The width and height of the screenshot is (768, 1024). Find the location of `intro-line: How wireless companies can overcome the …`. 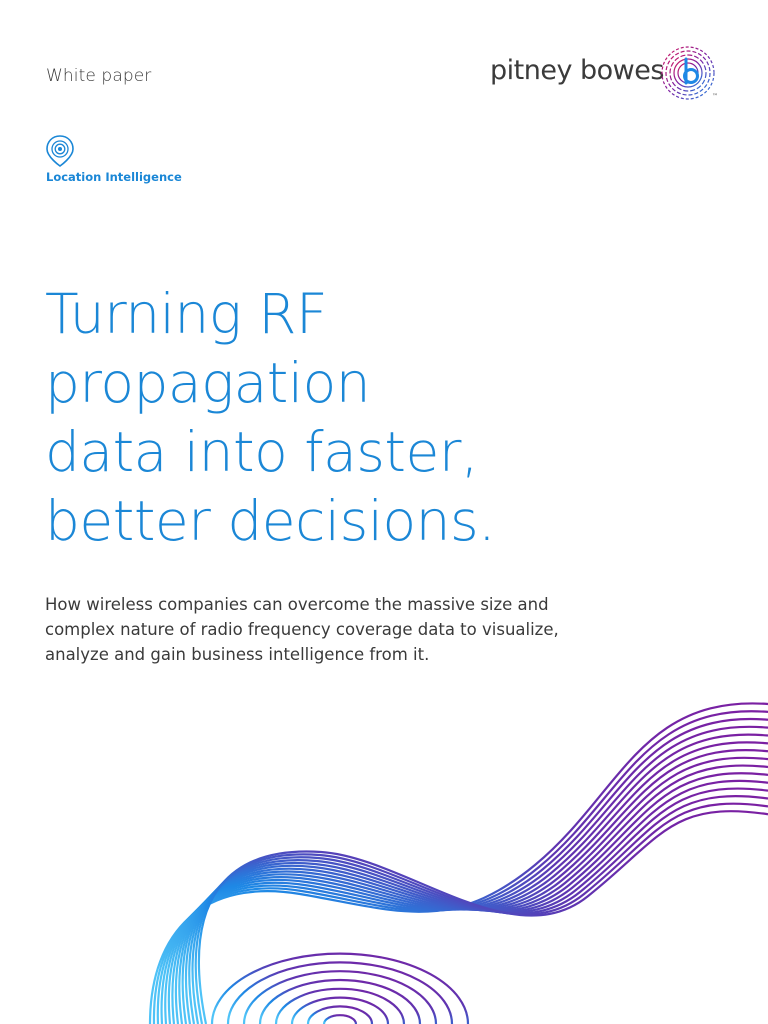

intro-line: How wireless companies can overcome the … is located at coordinates (297, 604).